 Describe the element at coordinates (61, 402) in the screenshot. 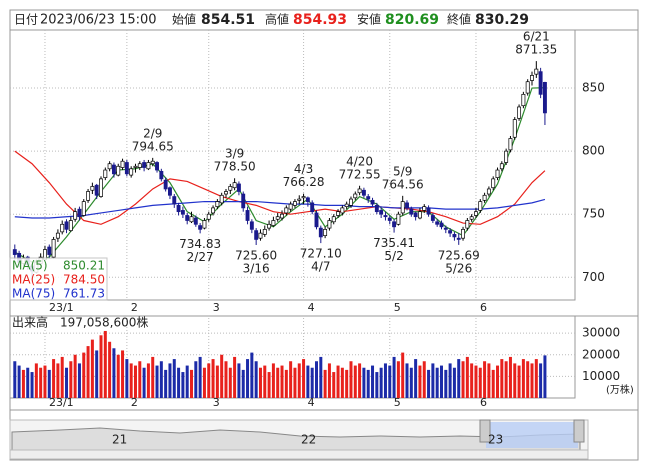

I see `x-tick-label: 23/1` at that location.